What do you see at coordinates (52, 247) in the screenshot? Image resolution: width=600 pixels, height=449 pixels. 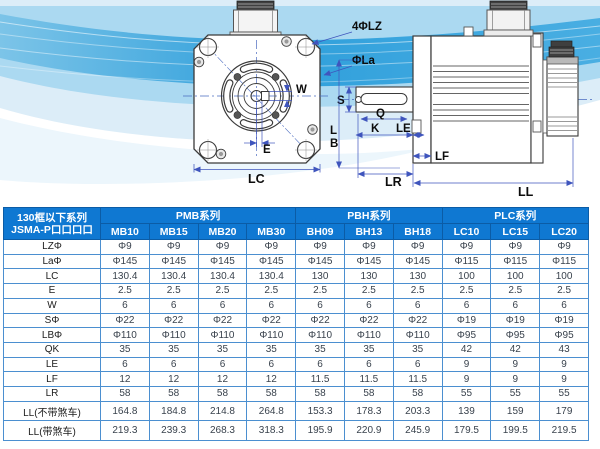 I see `row-label: LZΦ` at bounding box center [52, 247].